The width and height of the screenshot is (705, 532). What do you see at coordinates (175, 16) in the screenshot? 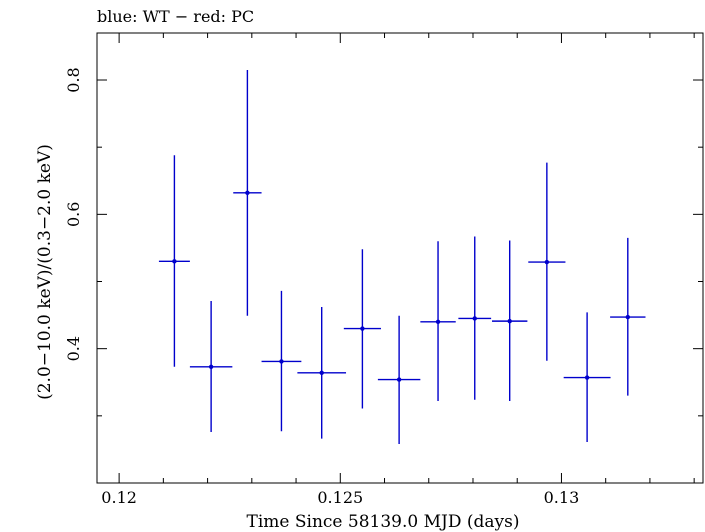
I see `chart-title: blue: WT − red: PC` at bounding box center [175, 16].